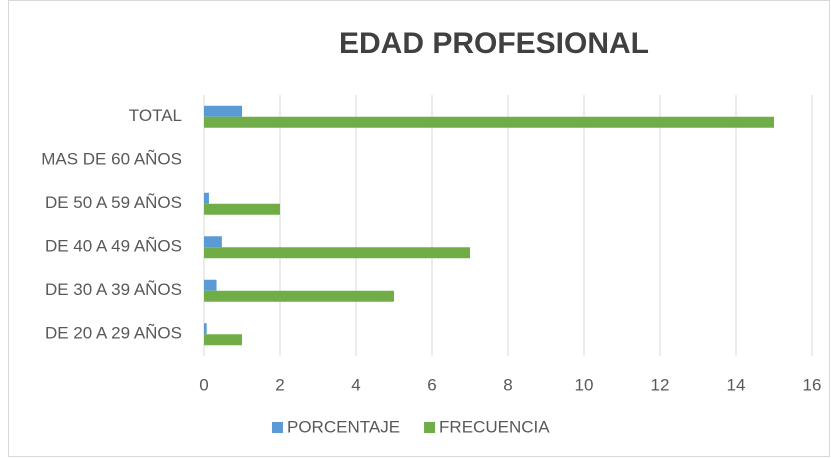 The height and width of the screenshot is (458, 831). What do you see at coordinates (812, 384) in the screenshot?
I see `x-tick-label: 16` at bounding box center [812, 384].